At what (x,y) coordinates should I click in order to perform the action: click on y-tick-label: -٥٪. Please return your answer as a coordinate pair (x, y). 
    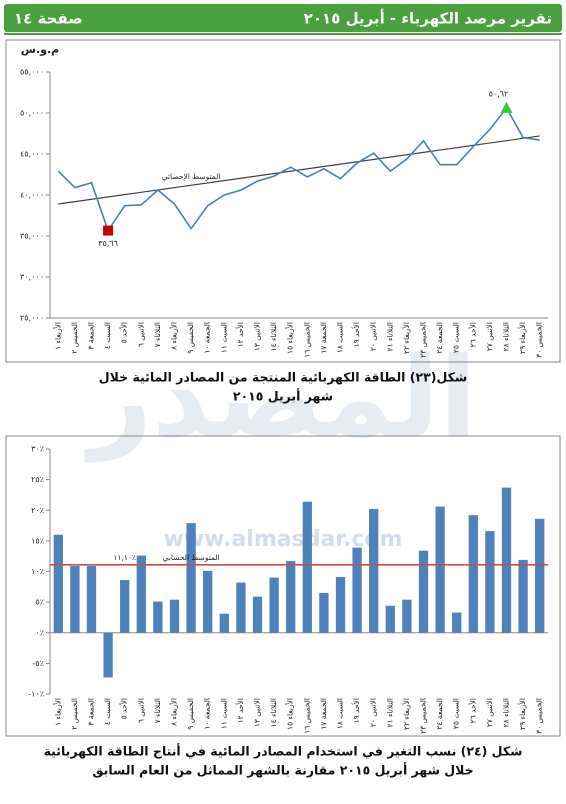
    Looking at the image, I should click on (38, 663).